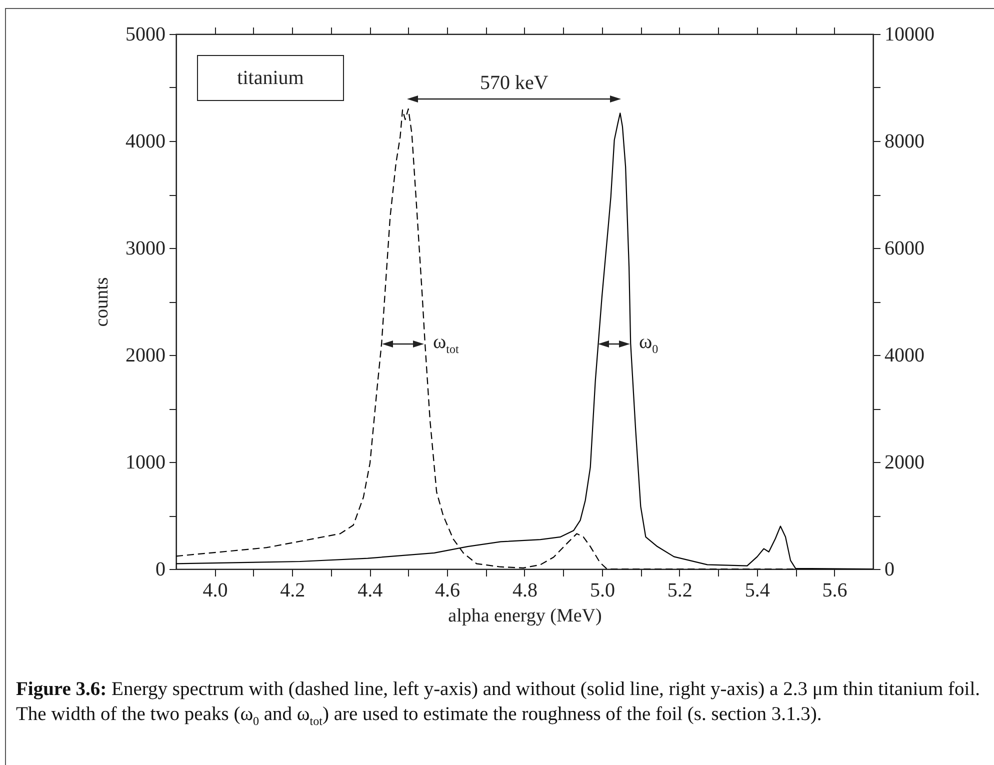  Describe the element at coordinates (161, 569) in the screenshot. I see `y-tick-label: 0` at that location.